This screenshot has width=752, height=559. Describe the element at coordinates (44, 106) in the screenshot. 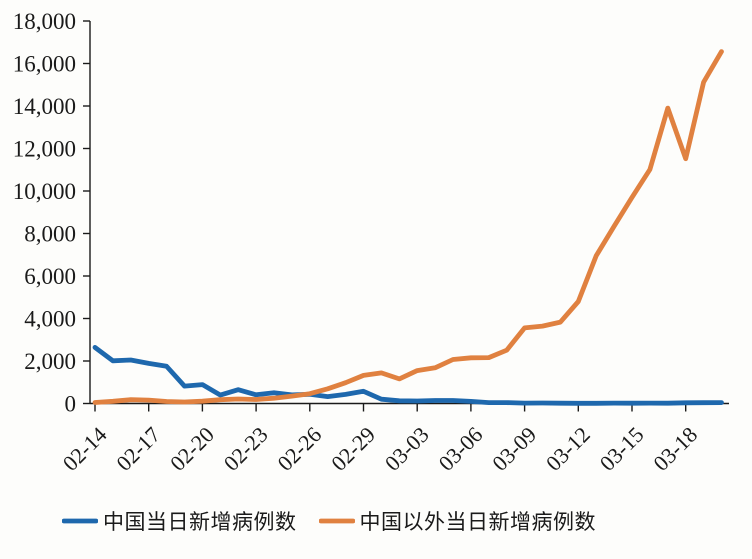

I see `y-tick-label: 14,000` at that location.